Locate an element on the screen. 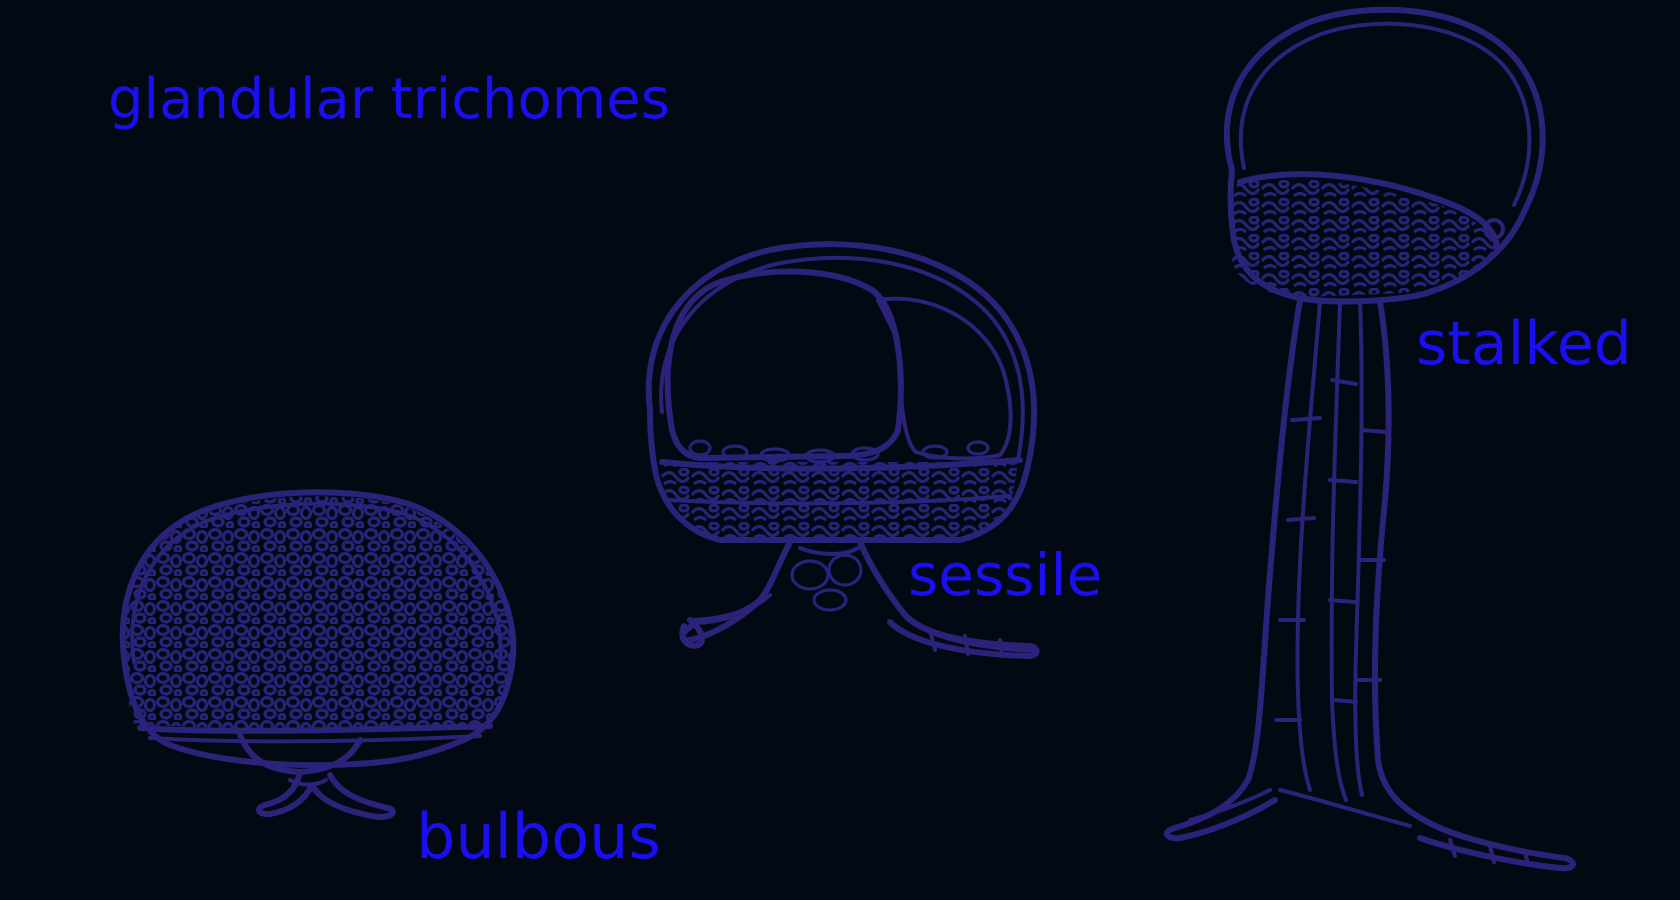  sessile-trichome is located at coordinates (842, 450).